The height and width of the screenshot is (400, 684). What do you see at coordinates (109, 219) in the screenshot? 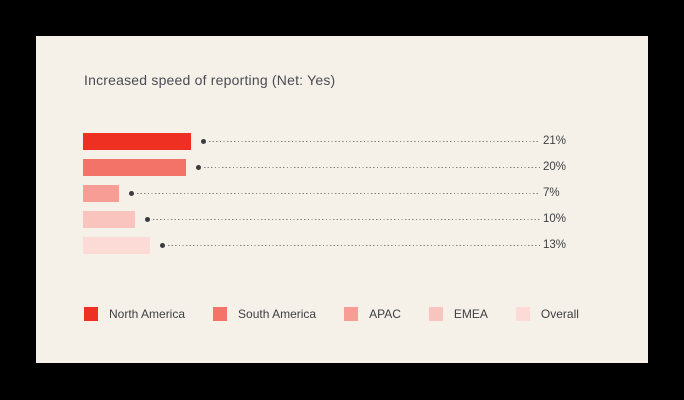
I see `bar-emea` at bounding box center [109, 219].